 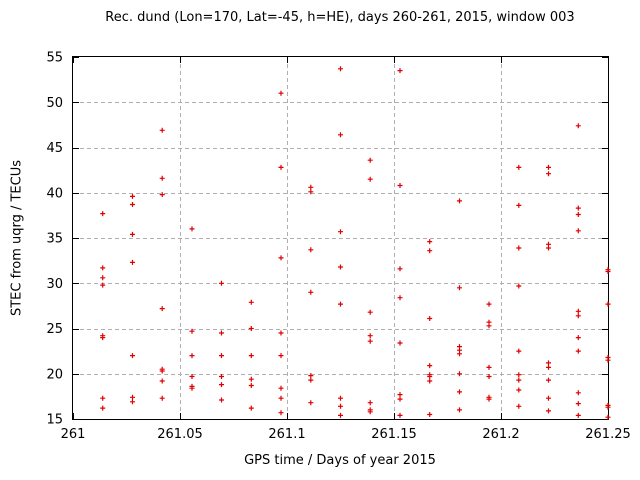 I want to click on svg-text: 45, so click(x=54, y=148).